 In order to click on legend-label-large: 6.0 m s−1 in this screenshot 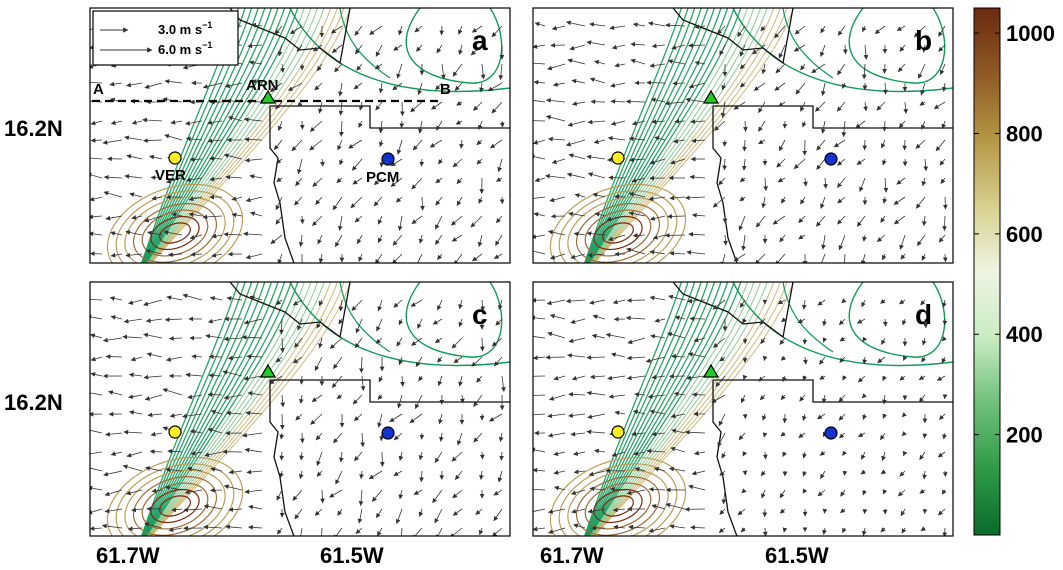, I will do `click(185, 48)`.